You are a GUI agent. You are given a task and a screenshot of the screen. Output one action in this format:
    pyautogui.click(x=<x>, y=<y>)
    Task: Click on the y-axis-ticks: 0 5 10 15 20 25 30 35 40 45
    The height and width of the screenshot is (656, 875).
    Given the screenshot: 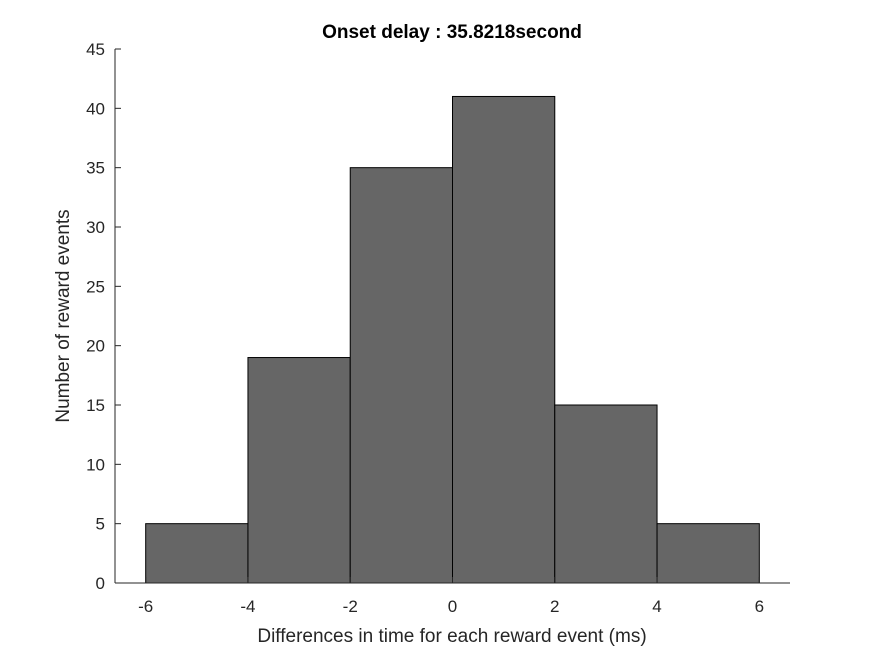 What is the action you would take?
    pyautogui.click(x=103, y=316)
    